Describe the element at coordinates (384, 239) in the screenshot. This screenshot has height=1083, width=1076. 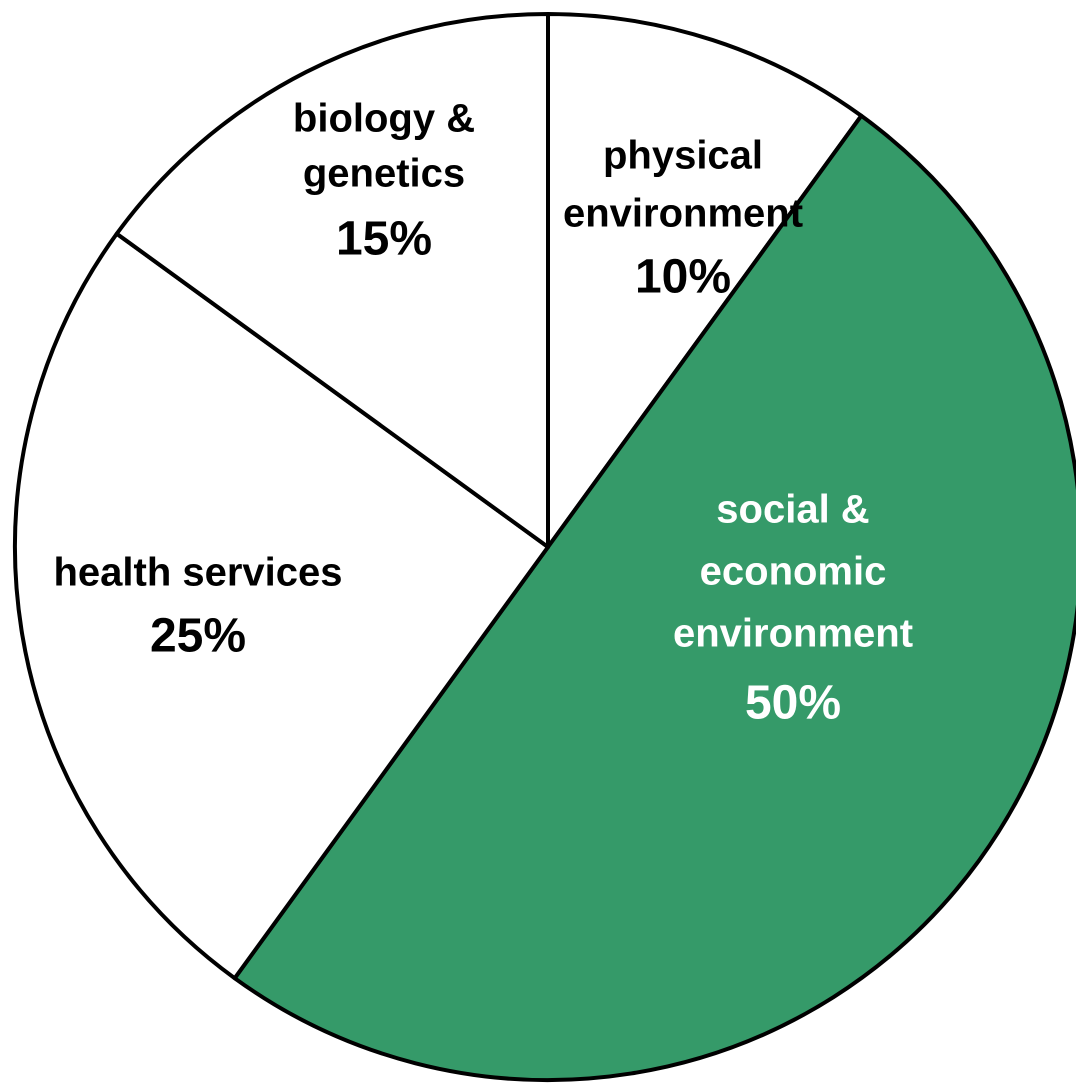
I see `slice-percent-label: 15%` at that location.